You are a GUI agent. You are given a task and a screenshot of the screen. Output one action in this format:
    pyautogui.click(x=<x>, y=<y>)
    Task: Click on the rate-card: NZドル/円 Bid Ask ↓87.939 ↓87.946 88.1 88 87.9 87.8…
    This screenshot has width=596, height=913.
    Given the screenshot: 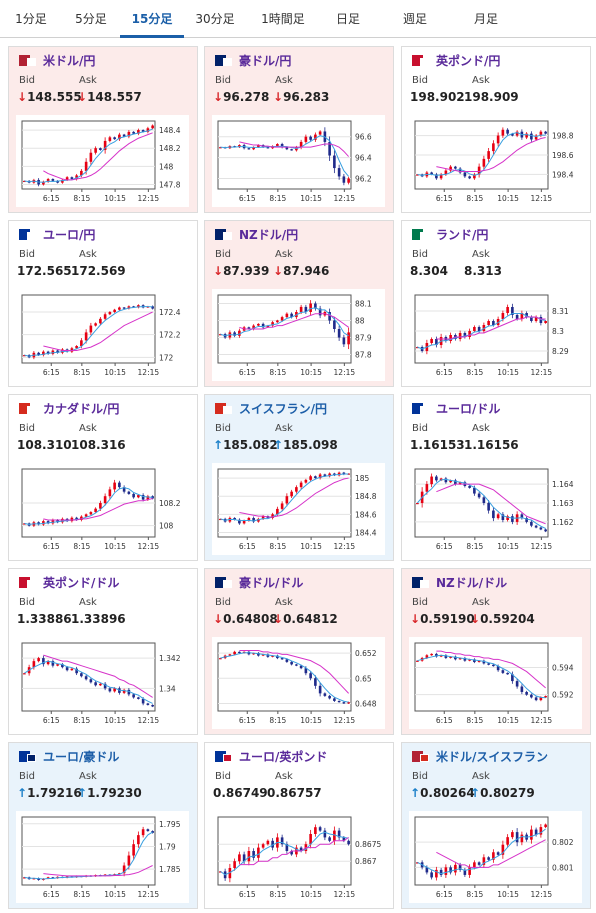 What is the action you would take?
    pyautogui.click(x=299, y=303)
    